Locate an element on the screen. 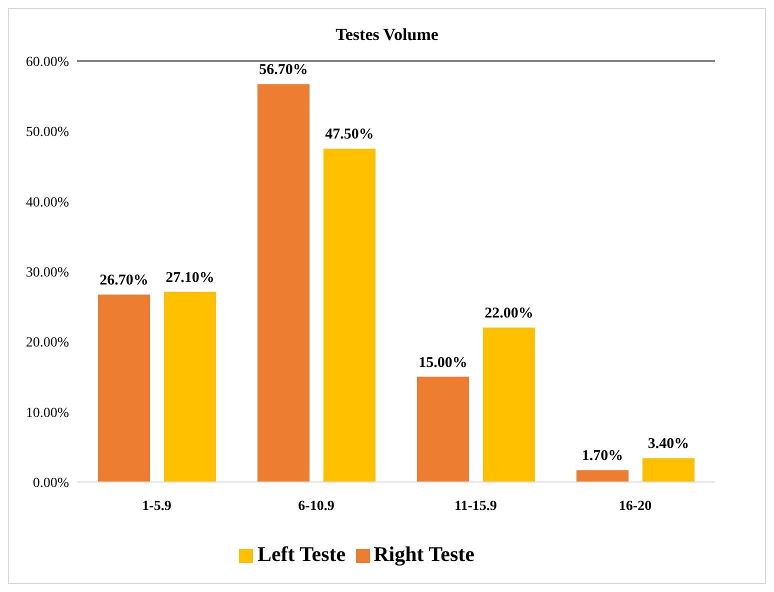  y-tick-label: 10.00% is located at coordinates (48, 413).